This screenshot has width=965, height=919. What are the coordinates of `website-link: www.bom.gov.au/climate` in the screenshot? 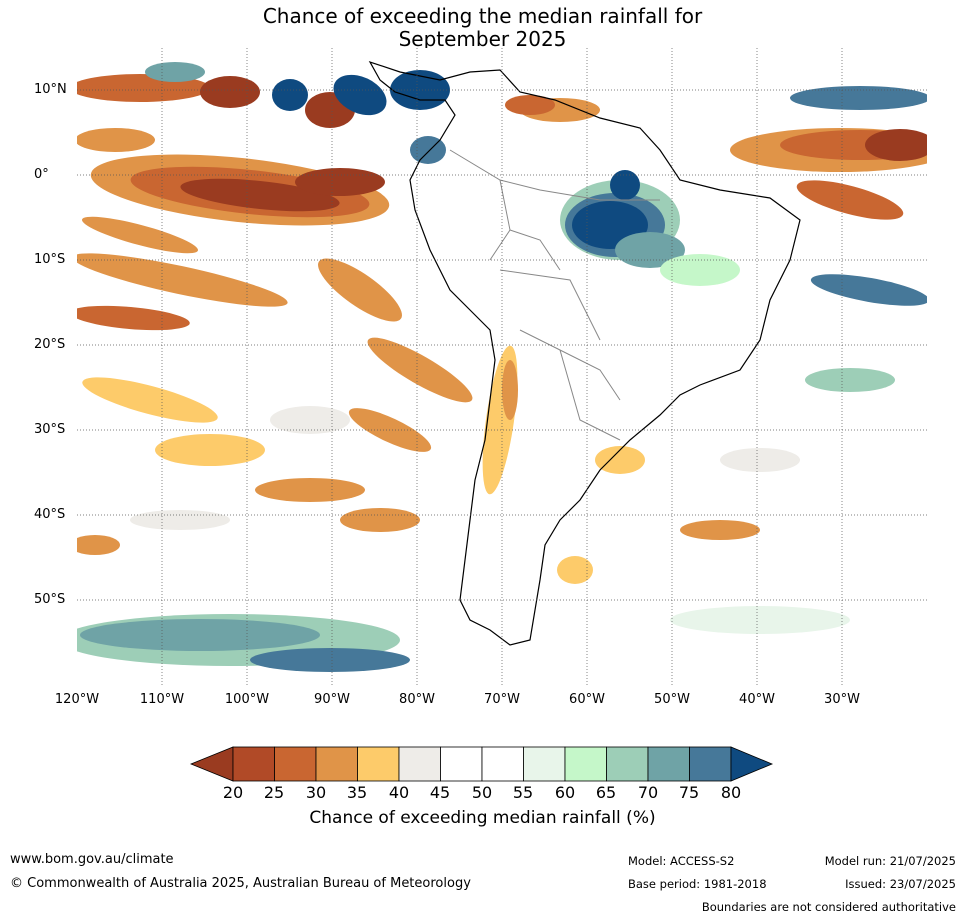 It's located at (92, 859).